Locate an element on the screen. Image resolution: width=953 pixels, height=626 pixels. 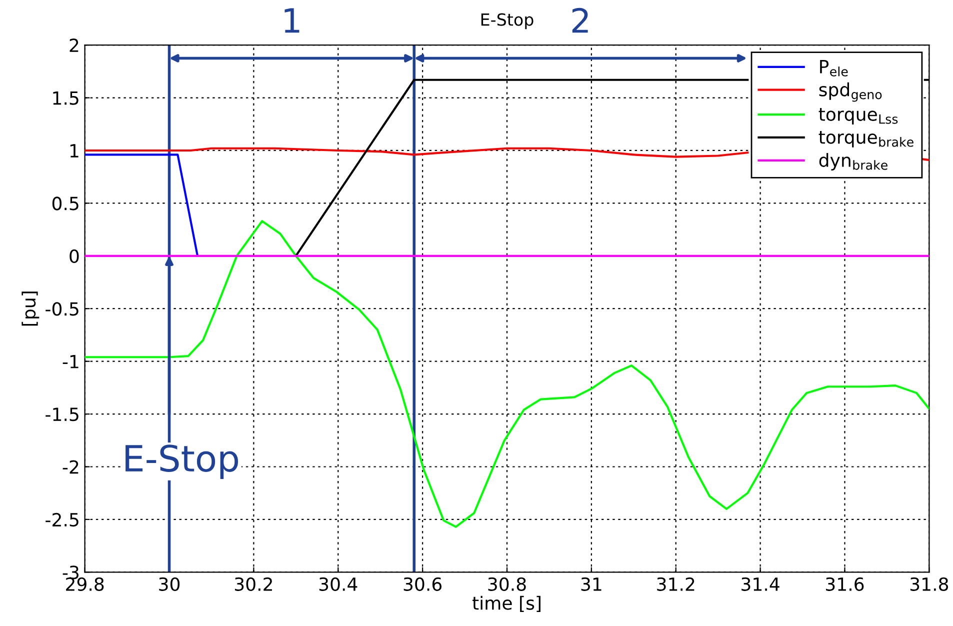
x-tick-label: 30 is located at coordinates (169, 584).